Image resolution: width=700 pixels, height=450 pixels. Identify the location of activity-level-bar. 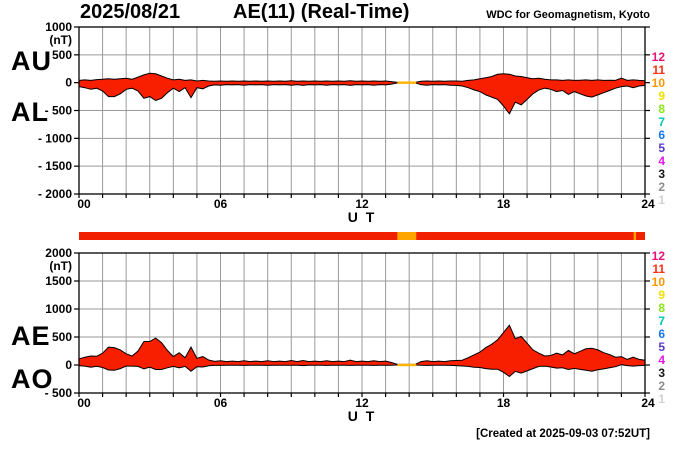
(362, 236).